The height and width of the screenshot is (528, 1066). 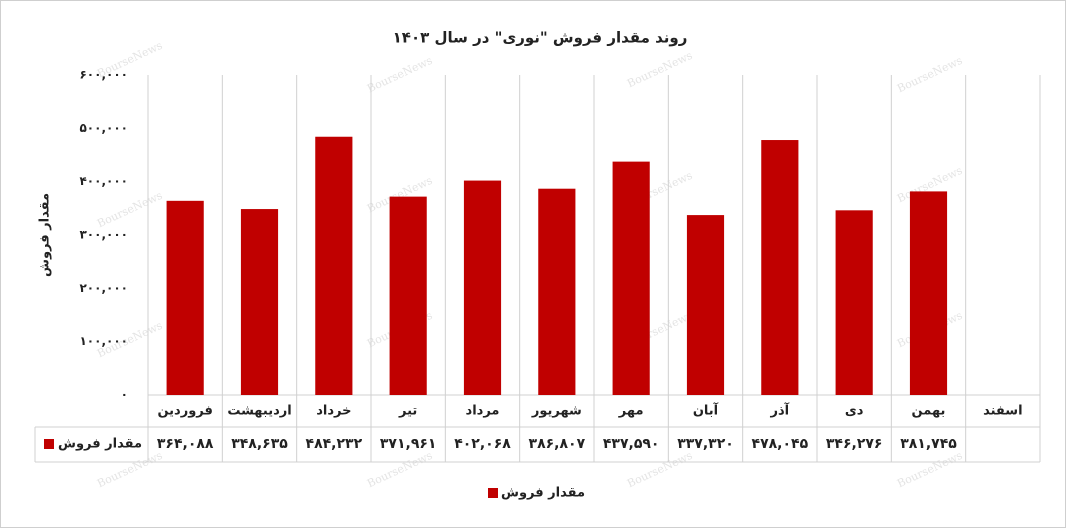 What do you see at coordinates (928, 444) in the screenshot?
I see `table-value: ۳۸۱,۷۴۵` at bounding box center [928, 444].